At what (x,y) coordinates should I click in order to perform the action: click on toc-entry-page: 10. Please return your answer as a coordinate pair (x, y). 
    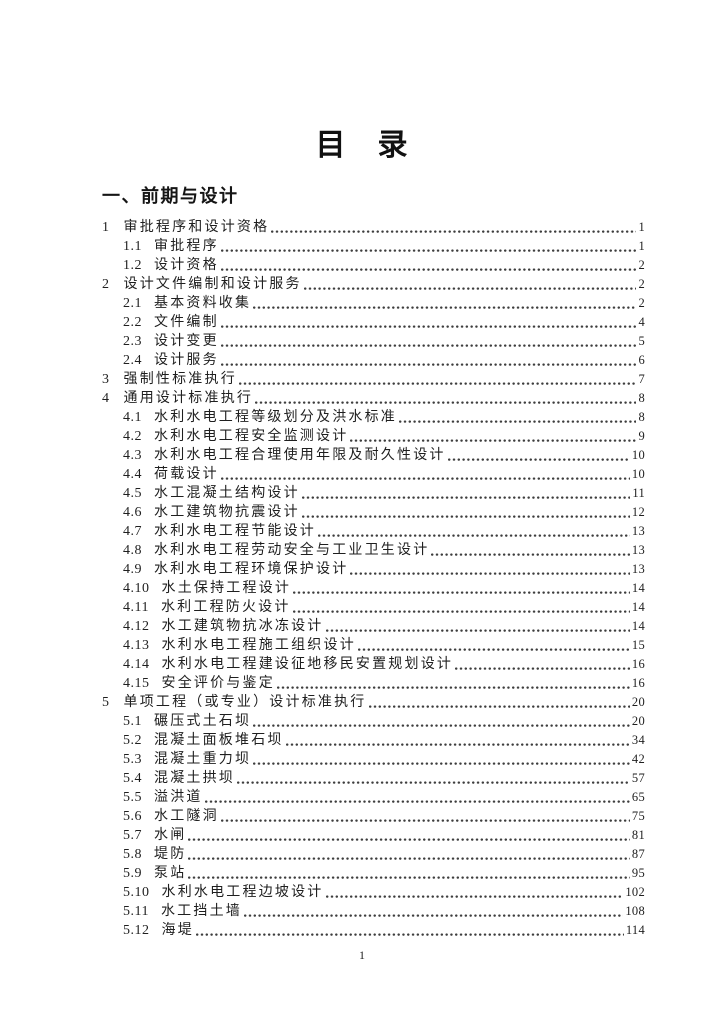
    Looking at the image, I should click on (638, 455).